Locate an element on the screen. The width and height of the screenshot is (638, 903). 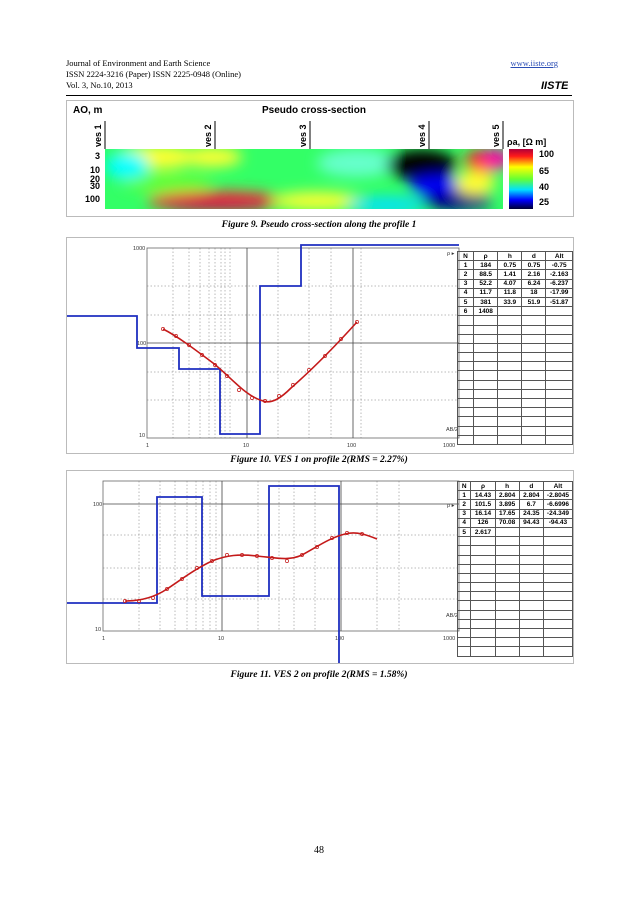
ves1-axis-ticks: 1000 100 10 1 10 100 1000 ρ ▸ AB/2 is located at coordinates (295, 347).